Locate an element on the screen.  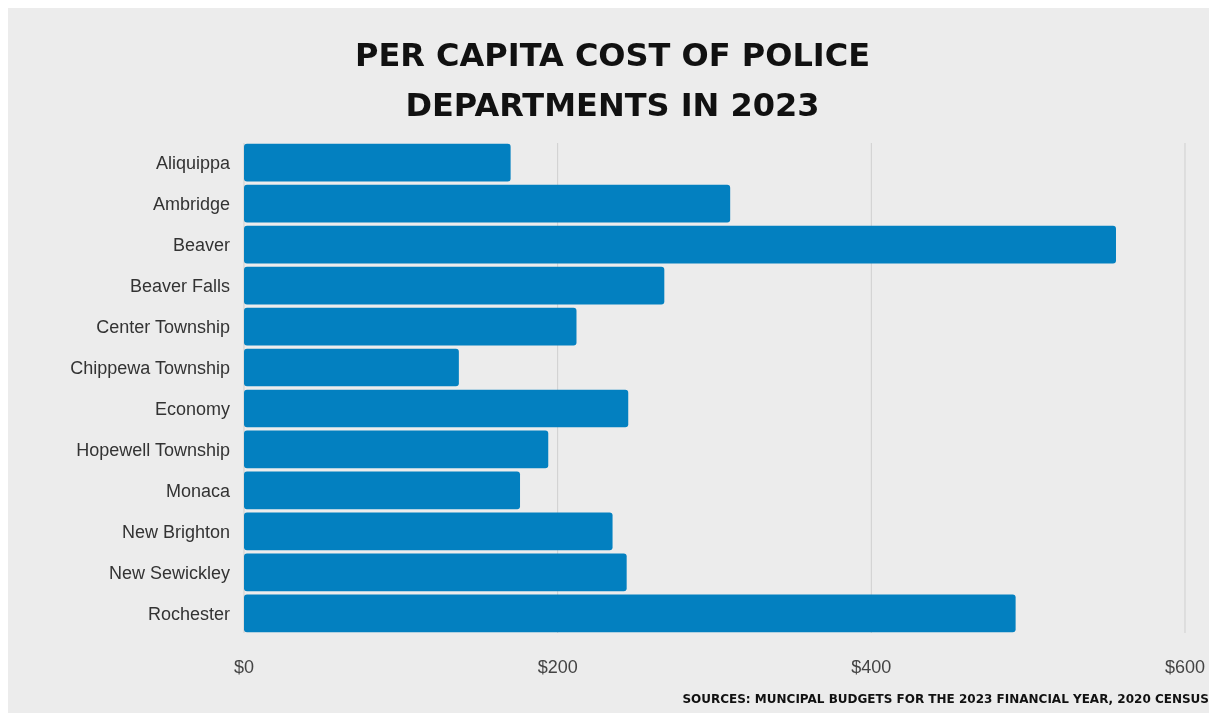
y-tick-label: Rochester is located at coordinates (188, 613).